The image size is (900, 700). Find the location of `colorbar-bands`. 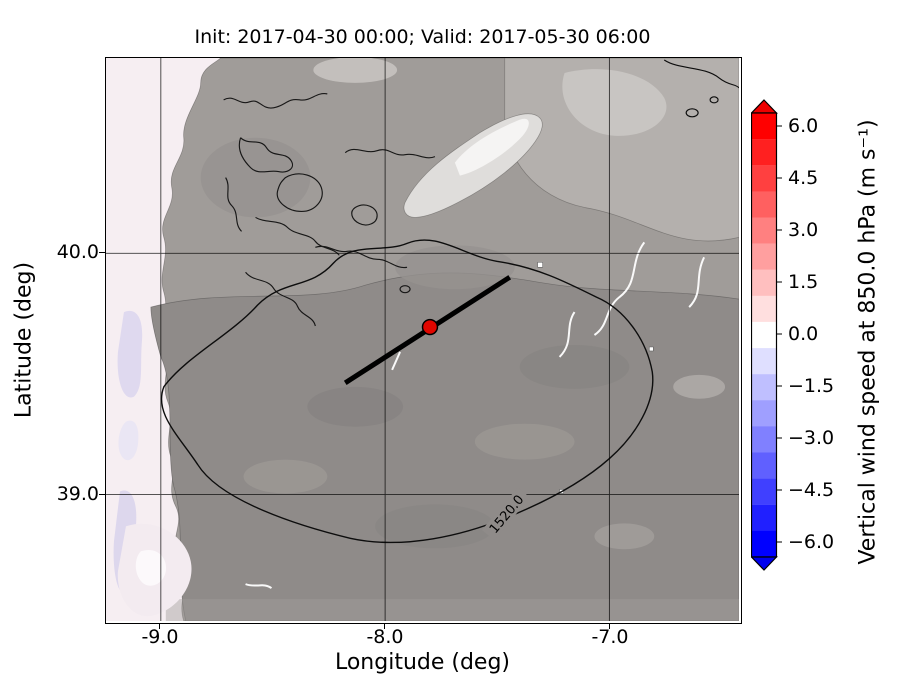

colorbar-bands is located at coordinates (764, 335).